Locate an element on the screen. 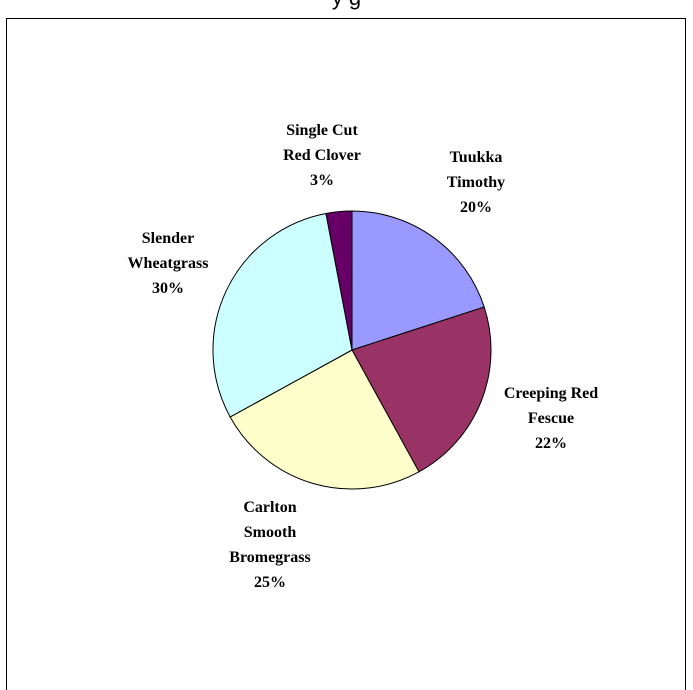 This screenshot has height=690, width=693. chart-title-fragment: y g is located at coordinates (346, 5).